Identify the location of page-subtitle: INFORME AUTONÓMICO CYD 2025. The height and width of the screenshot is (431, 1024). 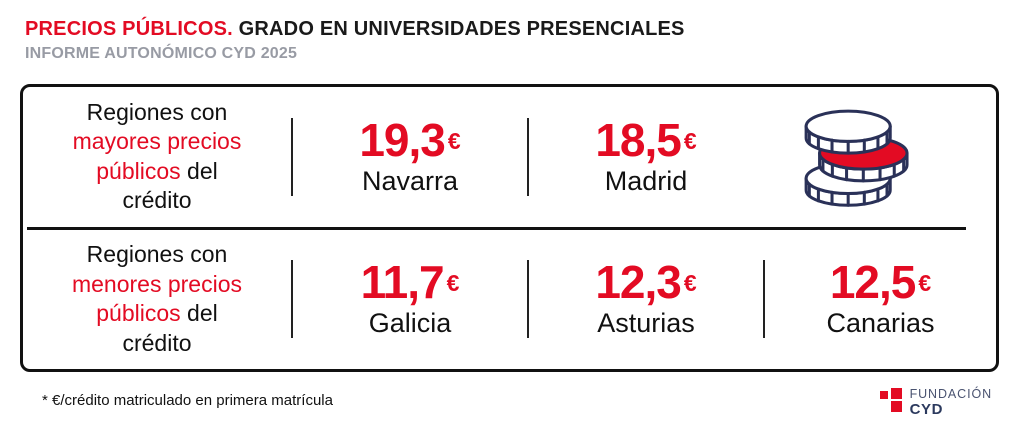
(161, 53).